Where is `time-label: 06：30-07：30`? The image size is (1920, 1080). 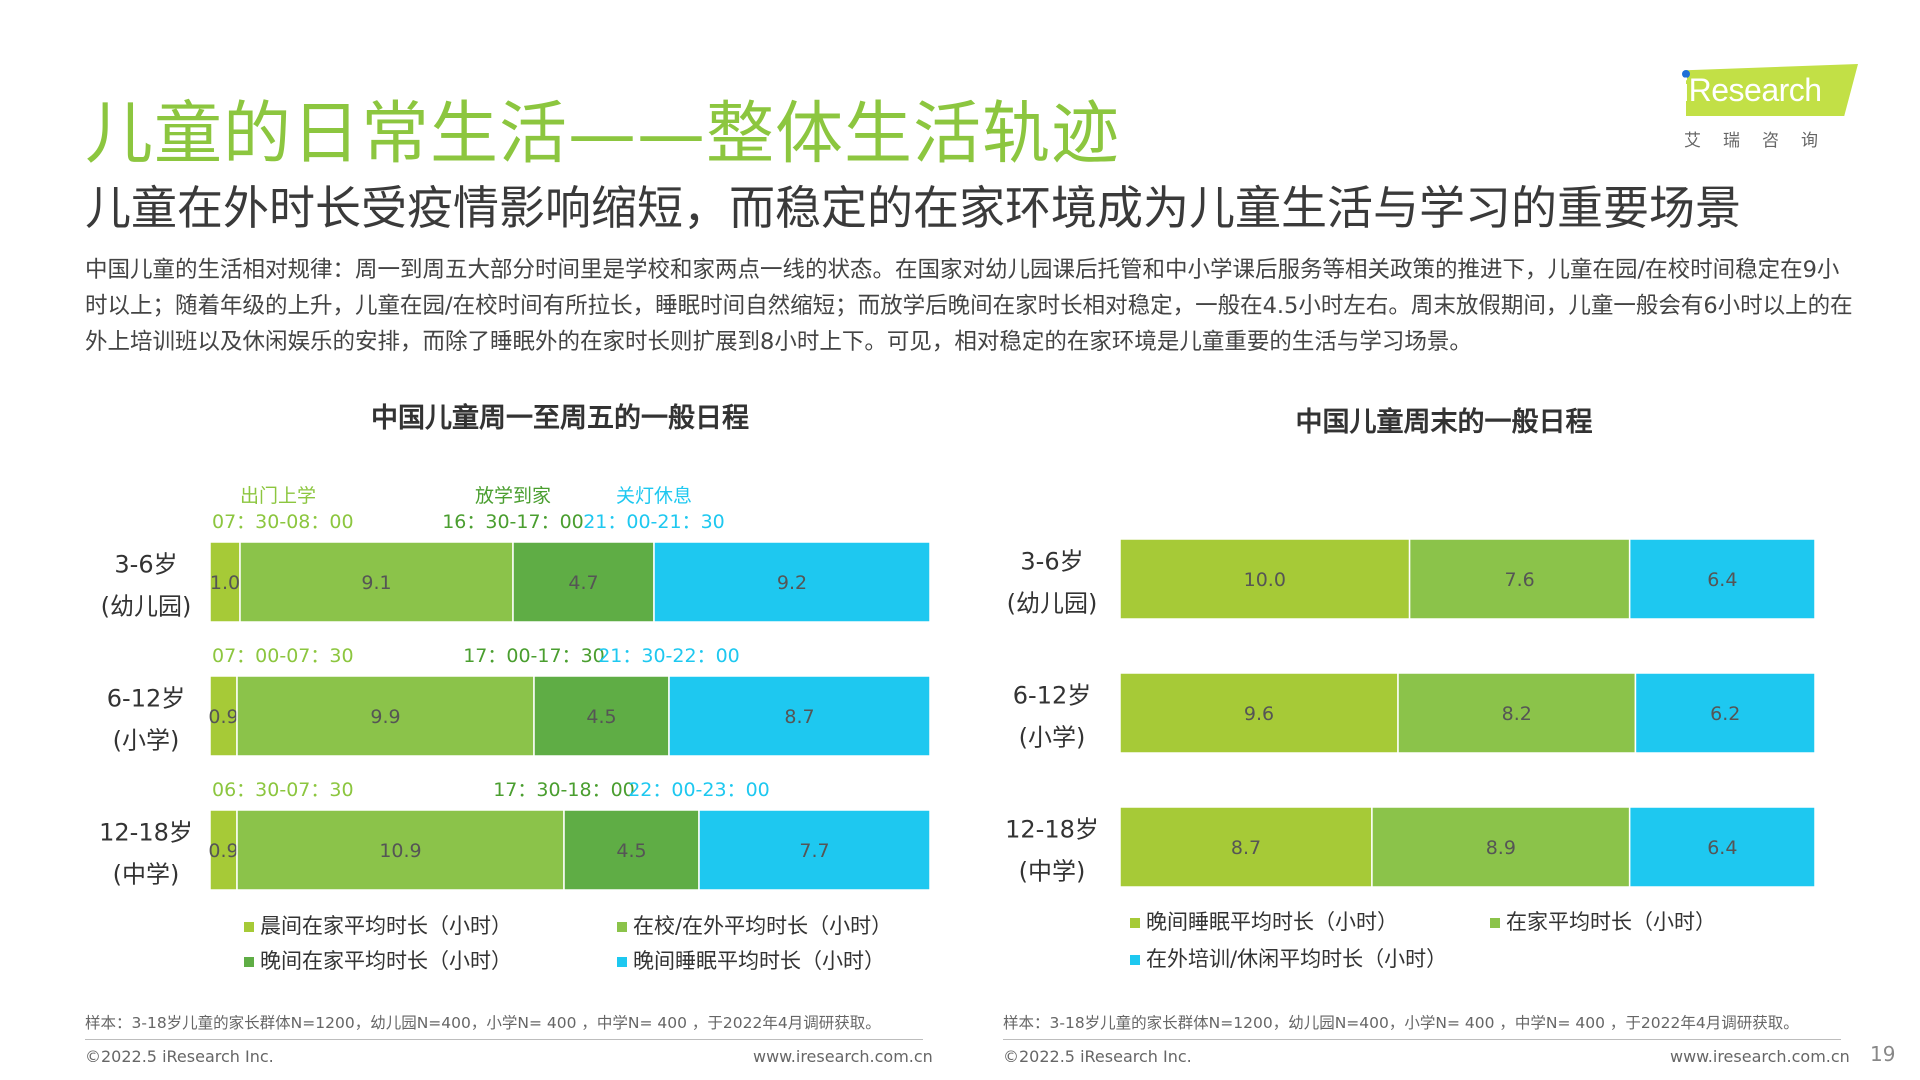
time-label: 06：30-07：30 is located at coordinates (283, 790).